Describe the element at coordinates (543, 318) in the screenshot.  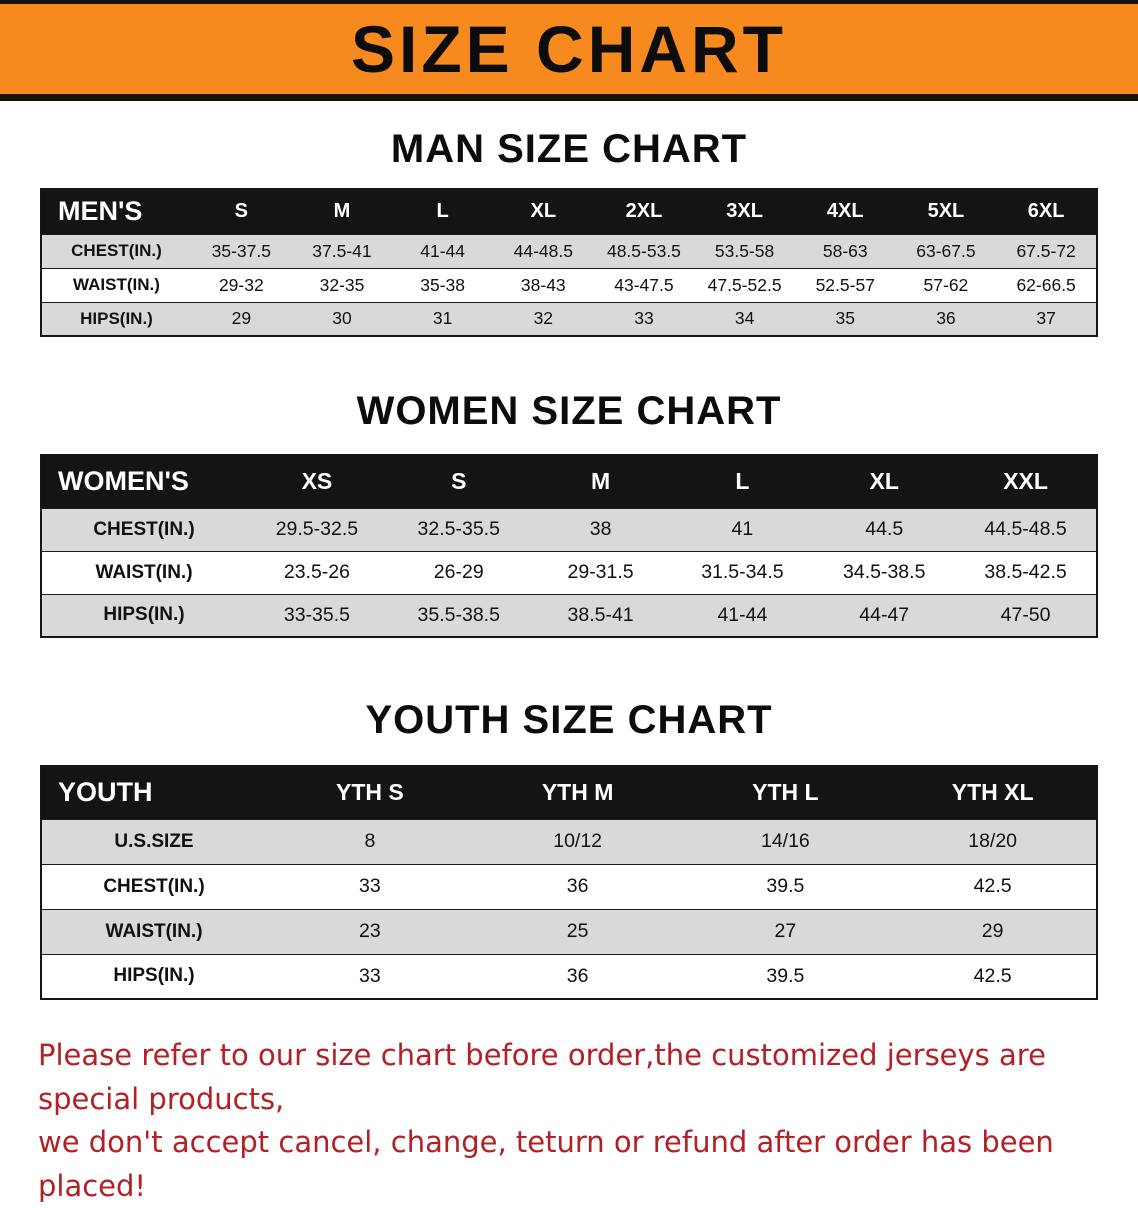
I see `value-cell: 32` at that location.